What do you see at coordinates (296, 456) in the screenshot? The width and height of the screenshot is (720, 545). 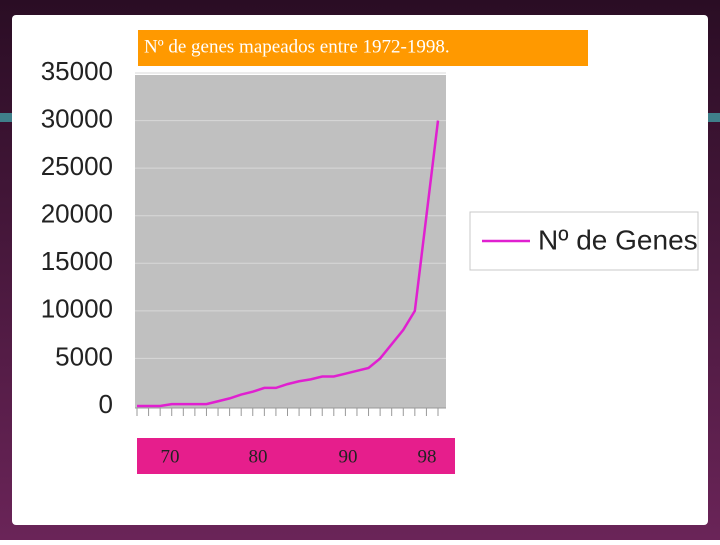 I see `x-label-box` at bounding box center [296, 456].